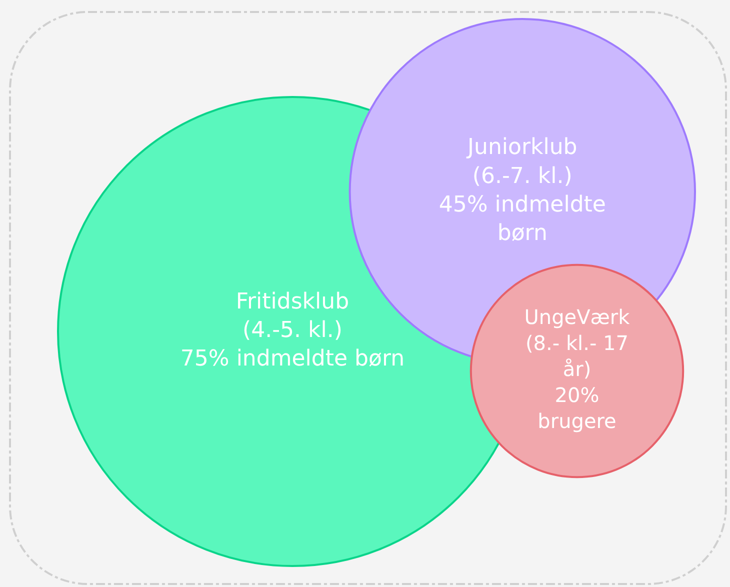 The image size is (730, 587). What do you see at coordinates (292, 359) in the screenshot?
I see `data-label: 75% indmeldte børn` at bounding box center [292, 359].